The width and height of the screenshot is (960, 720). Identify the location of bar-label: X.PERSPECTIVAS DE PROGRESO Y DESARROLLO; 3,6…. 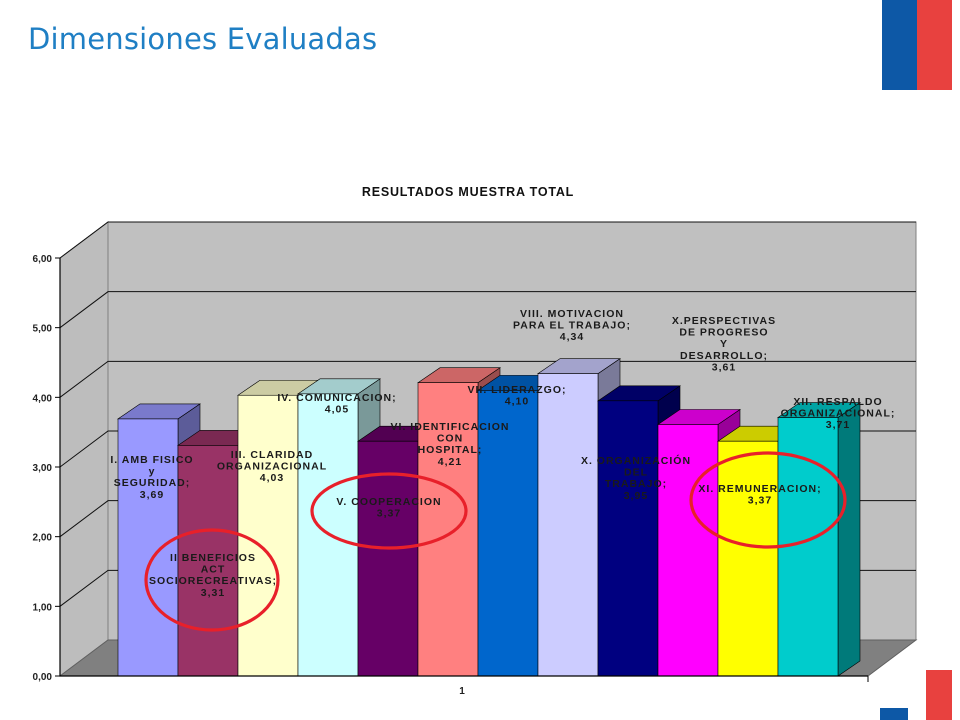
(724, 344).